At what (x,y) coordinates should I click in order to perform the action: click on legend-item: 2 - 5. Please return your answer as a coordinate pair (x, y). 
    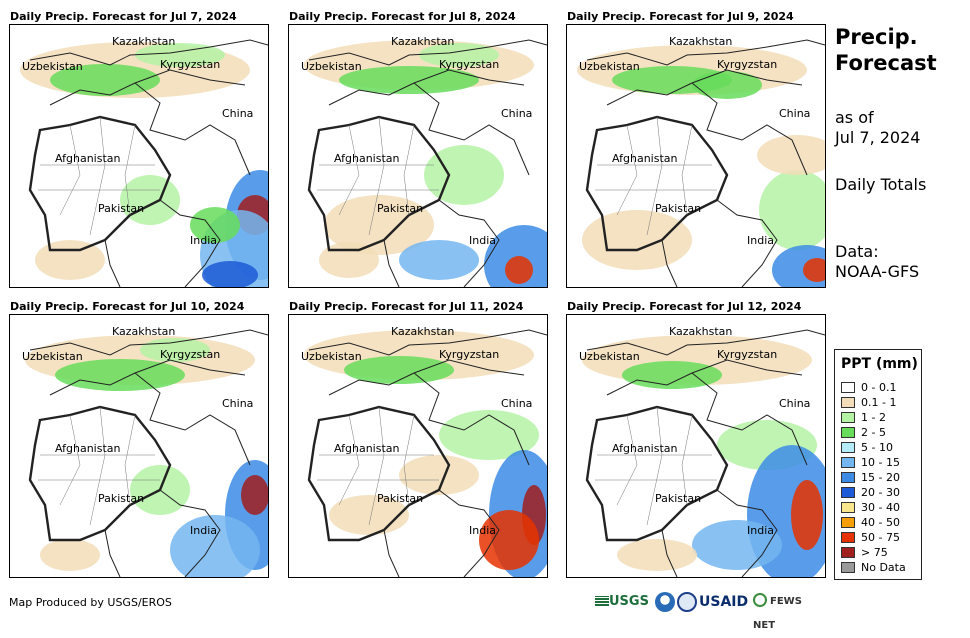
    Looking at the image, I should click on (863, 433).